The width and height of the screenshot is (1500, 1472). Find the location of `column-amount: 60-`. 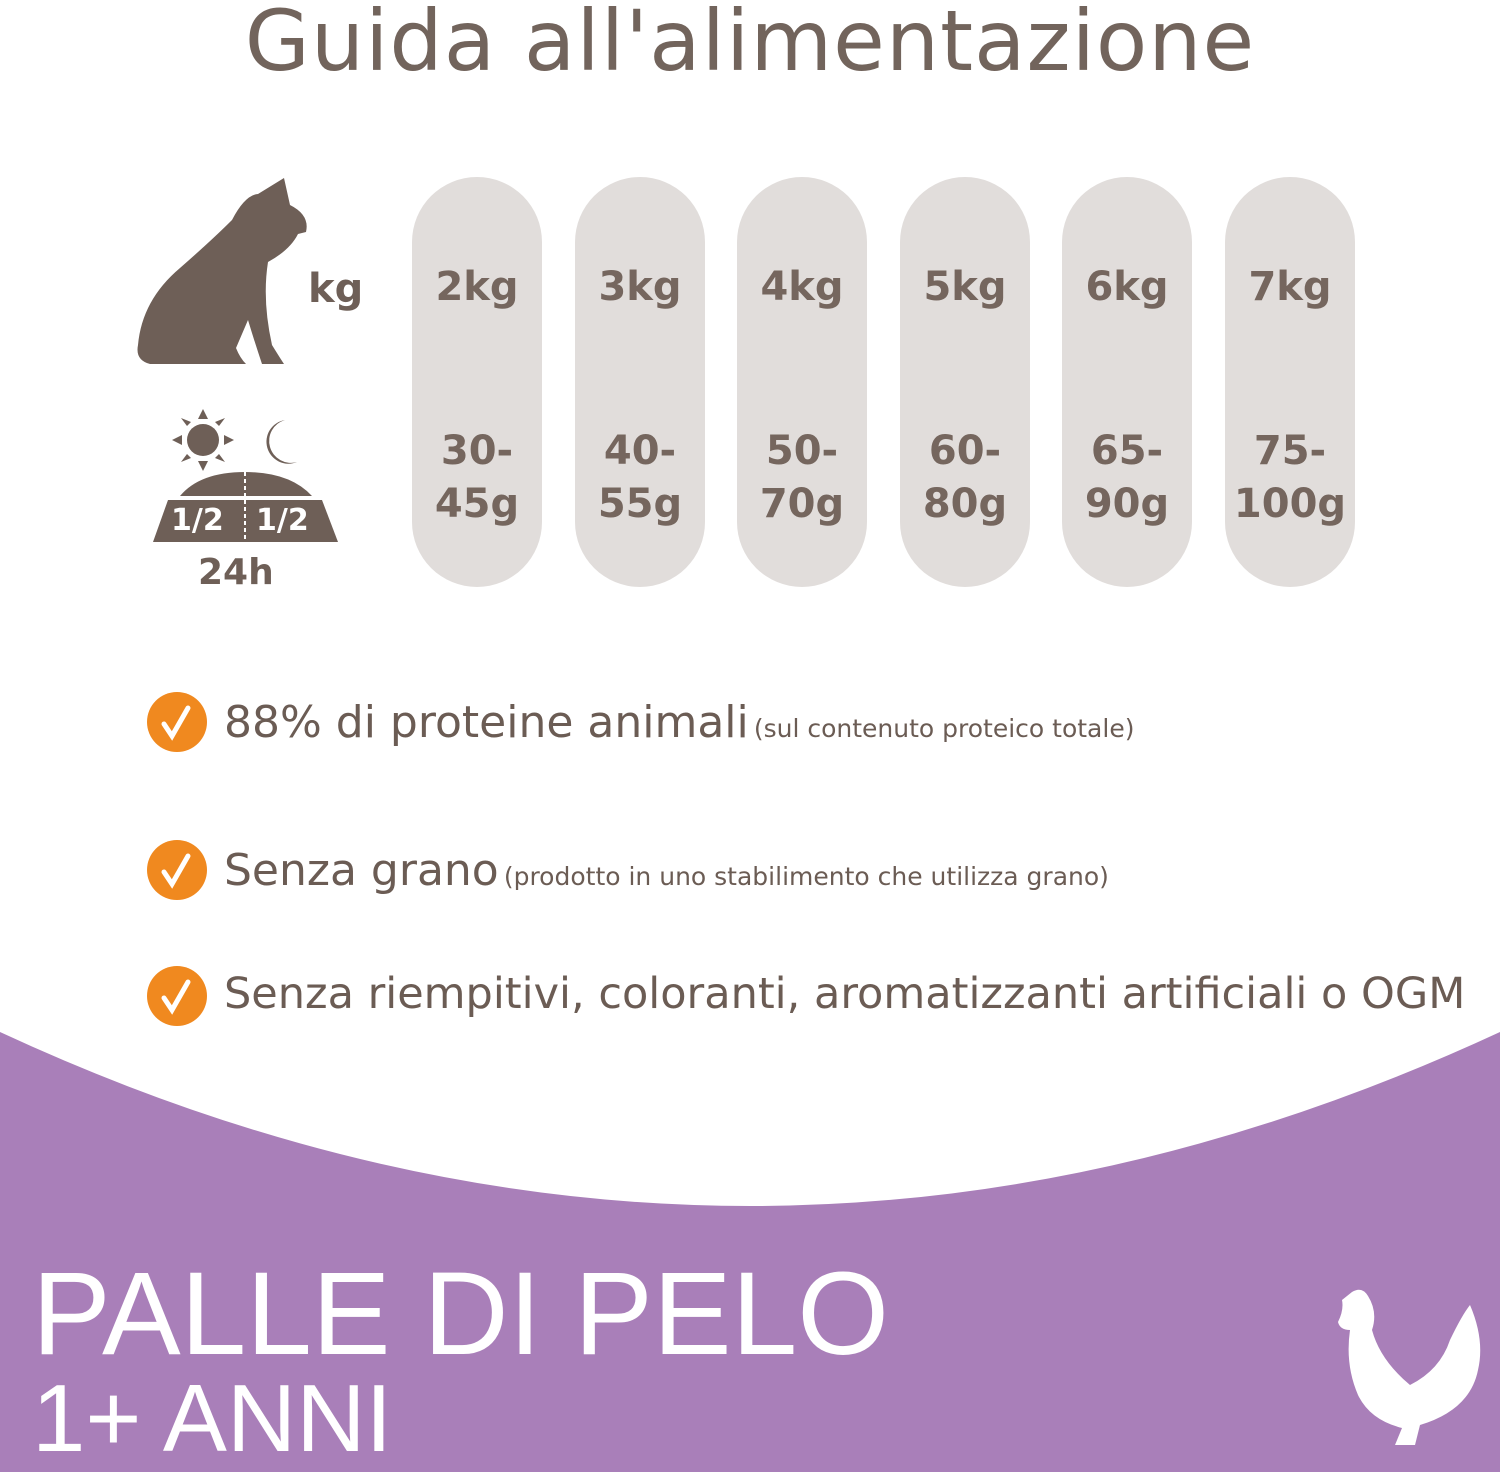

column-amount: 60- is located at coordinates (965, 451).